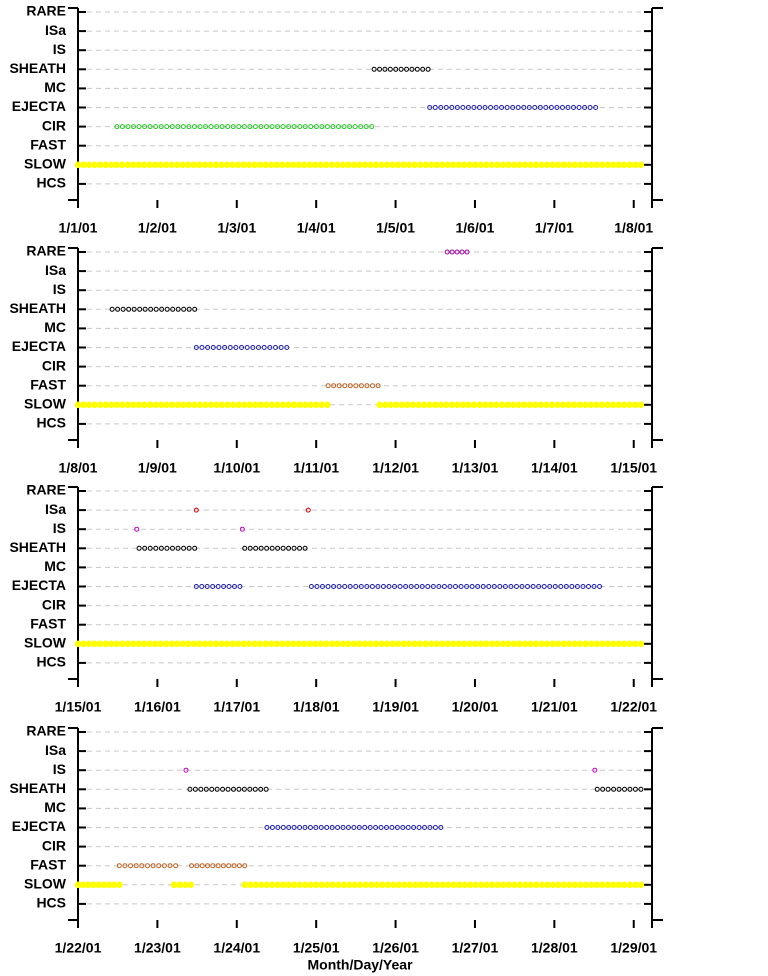 The image size is (768, 976). What do you see at coordinates (78, 228) in the screenshot?
I see `x-tick-label: 1/1/01` at bounding box center [78, 228].